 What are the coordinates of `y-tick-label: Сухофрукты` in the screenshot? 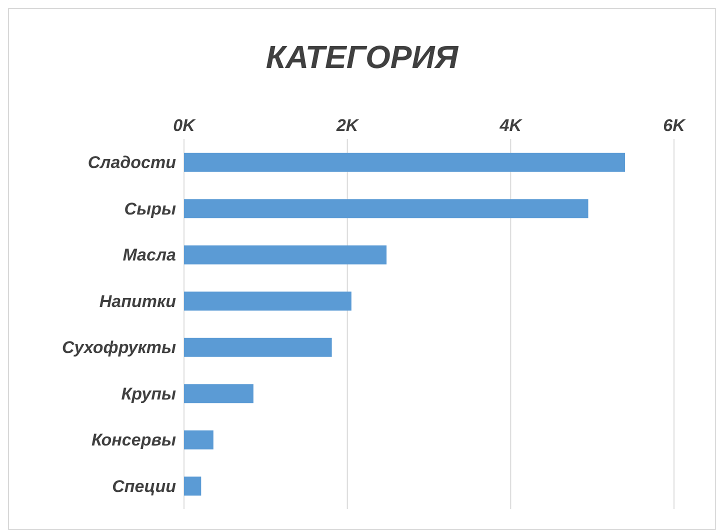 It's located at (119, 348).